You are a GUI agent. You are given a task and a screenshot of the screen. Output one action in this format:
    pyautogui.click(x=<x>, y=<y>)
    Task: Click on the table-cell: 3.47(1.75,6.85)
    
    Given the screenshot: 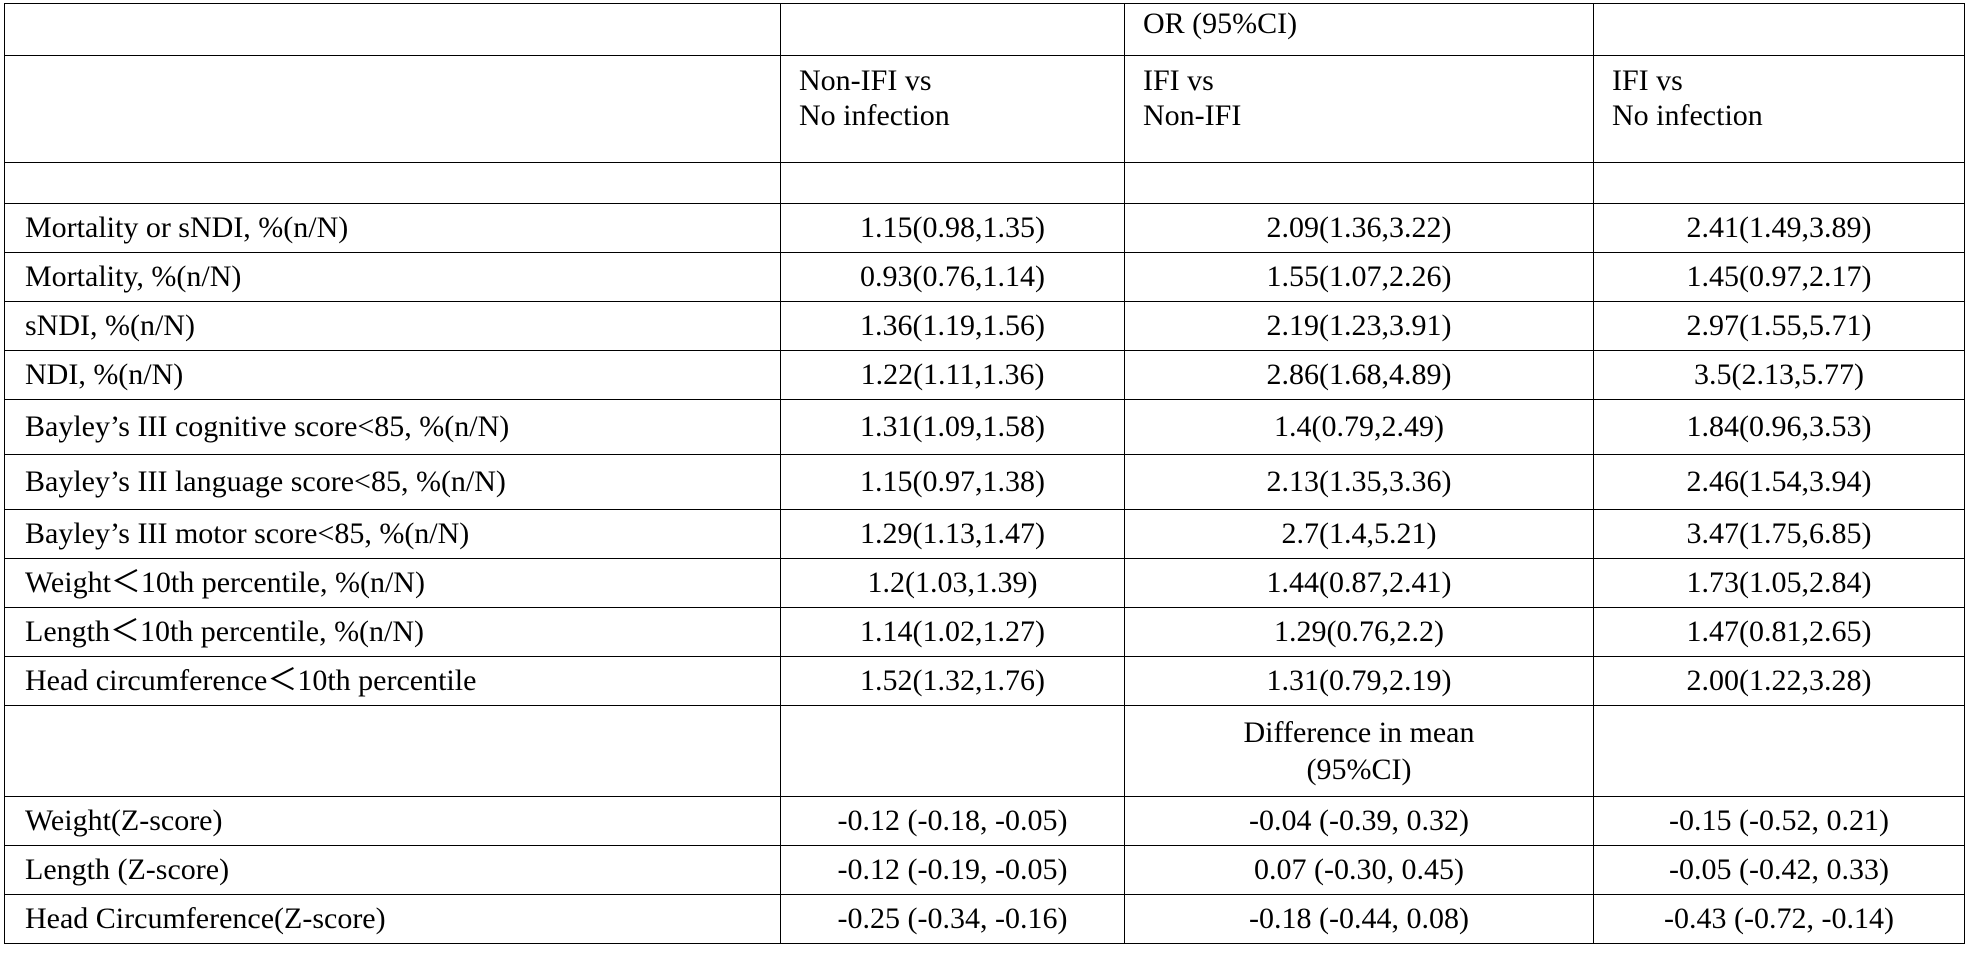 What is the action you would take?
    pyautogui.click(x=1779, y=534)
    